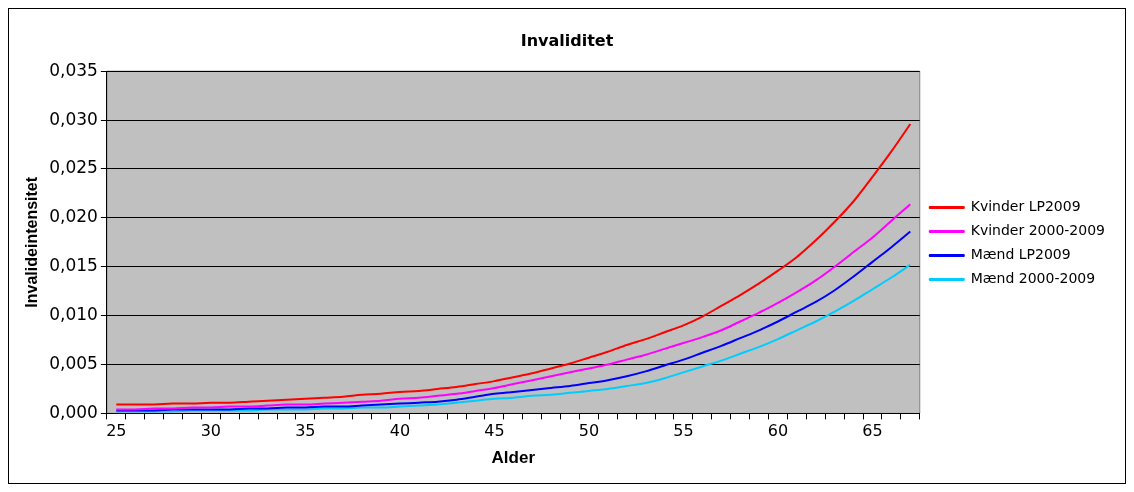  What do you see at coordinates (513, 458) in the screenshot?
I see `x-axis-title: Alder` at bounding box center [513, 458].